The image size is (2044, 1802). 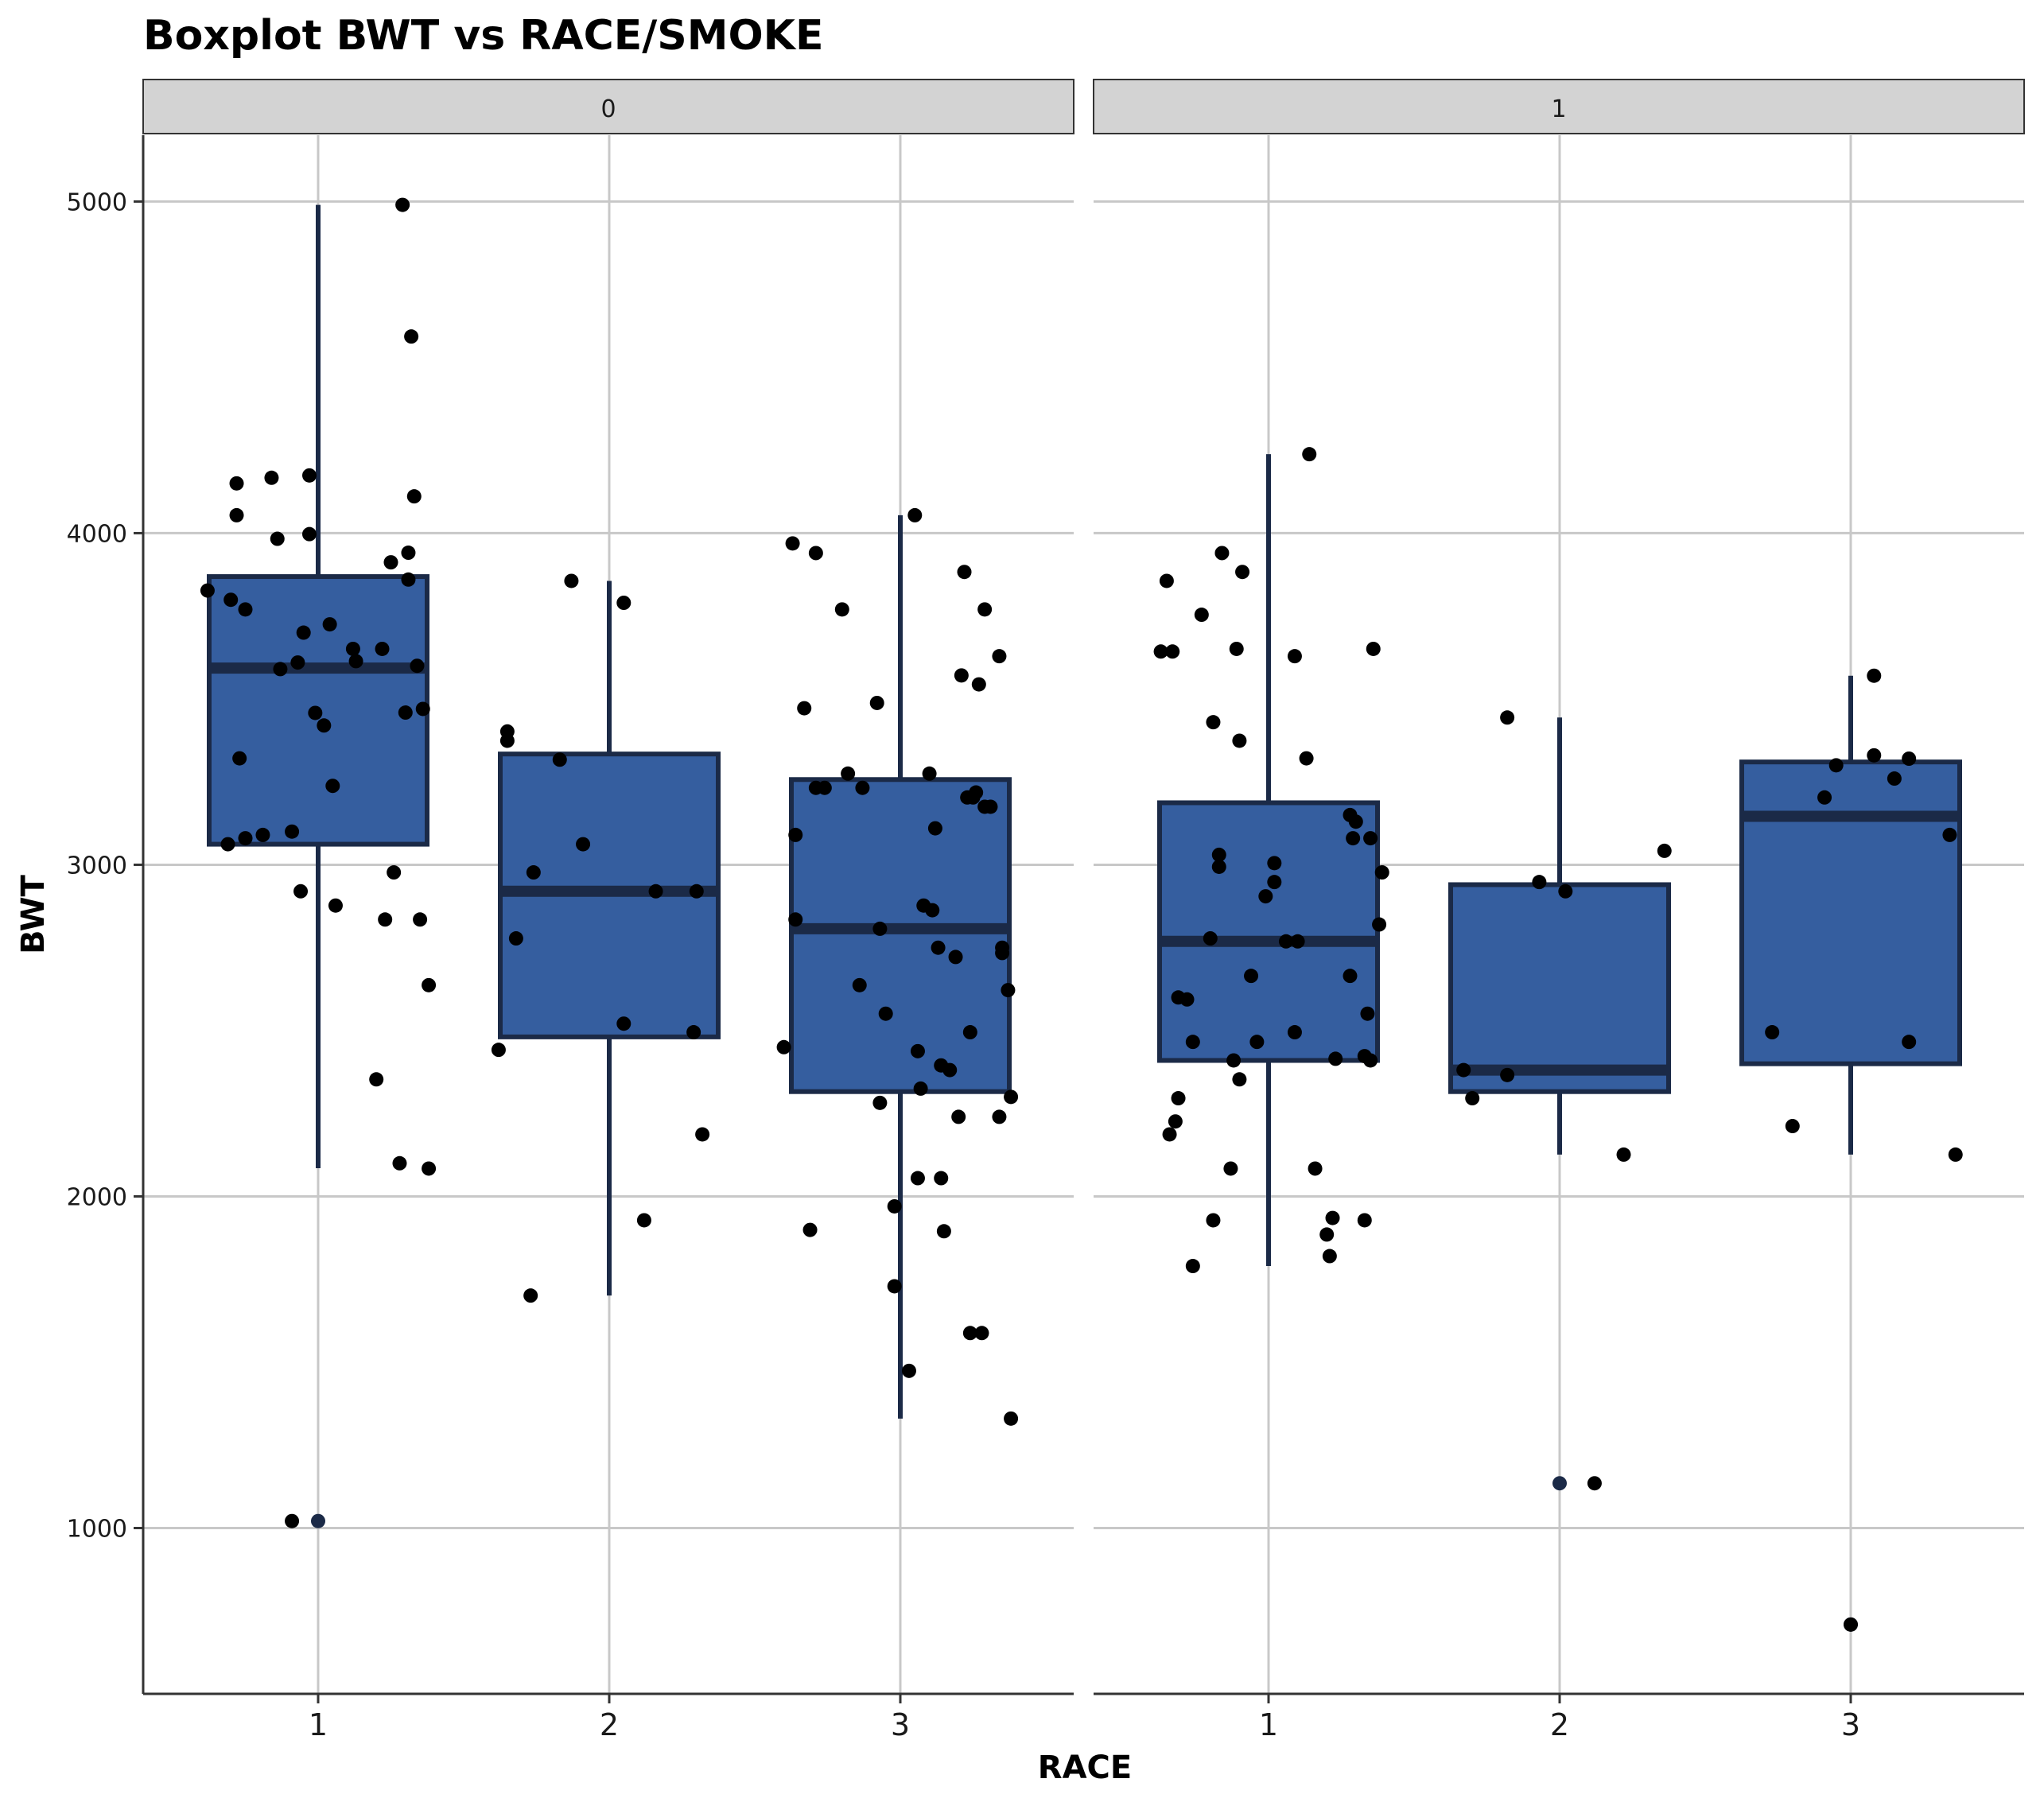 What do you see at coordinates (483, 36) in the screenshot?
I see `chart-title: Boxplot BWT vs RACE/SMOKE` at bounding box center [483, 36].